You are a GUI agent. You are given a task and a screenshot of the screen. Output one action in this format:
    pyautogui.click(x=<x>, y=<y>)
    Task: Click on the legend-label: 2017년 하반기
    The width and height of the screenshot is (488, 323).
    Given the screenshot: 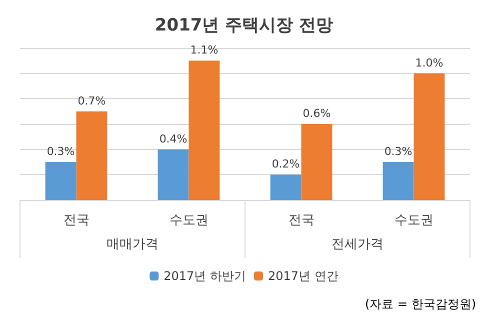 What is the action you would take?
    pyautogui.click(x=205, y=276)
    